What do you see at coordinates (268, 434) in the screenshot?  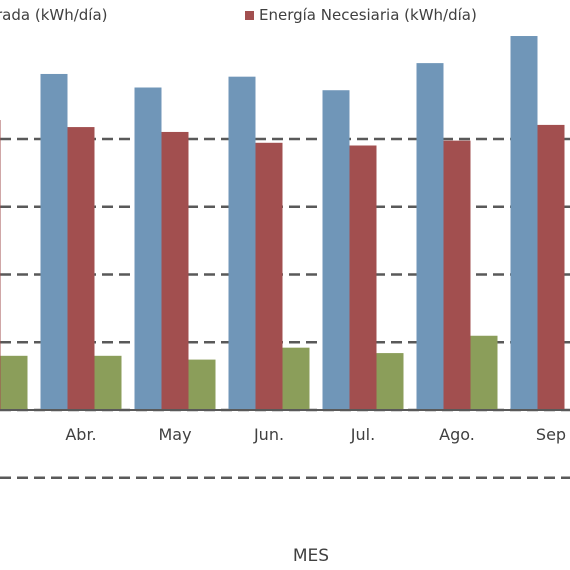 I see `x-tick-label: Jun.` at bounding box center [268, 434].